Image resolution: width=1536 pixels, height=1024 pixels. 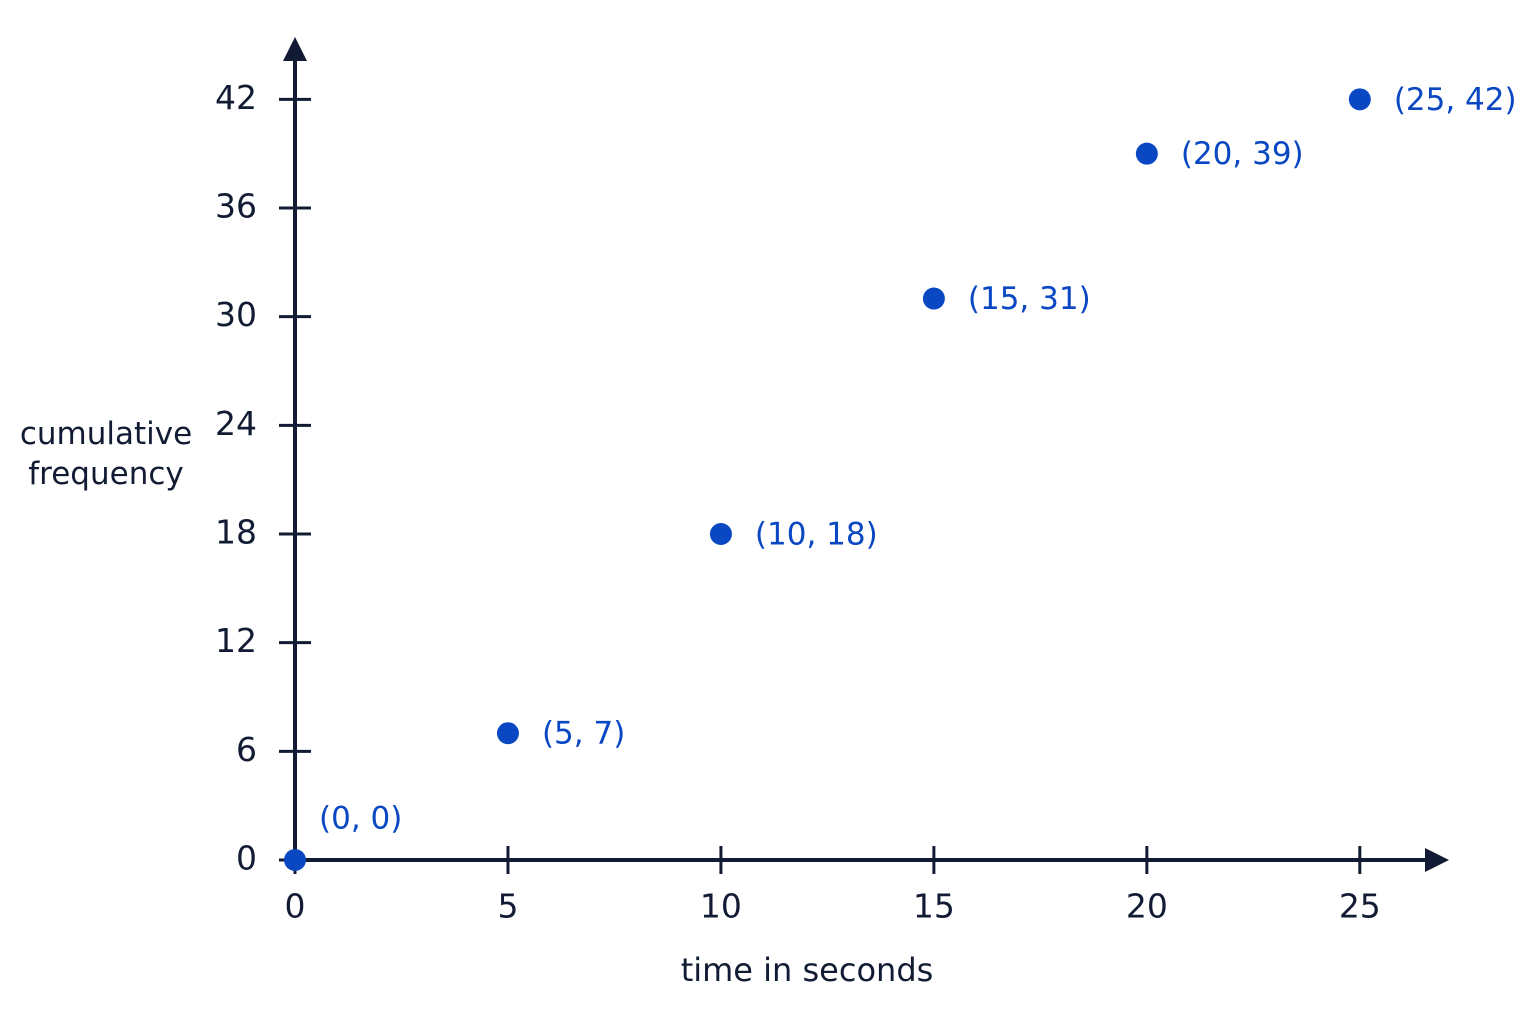 I want to click on y-tick-label: 36, so click(x=236, y=206).